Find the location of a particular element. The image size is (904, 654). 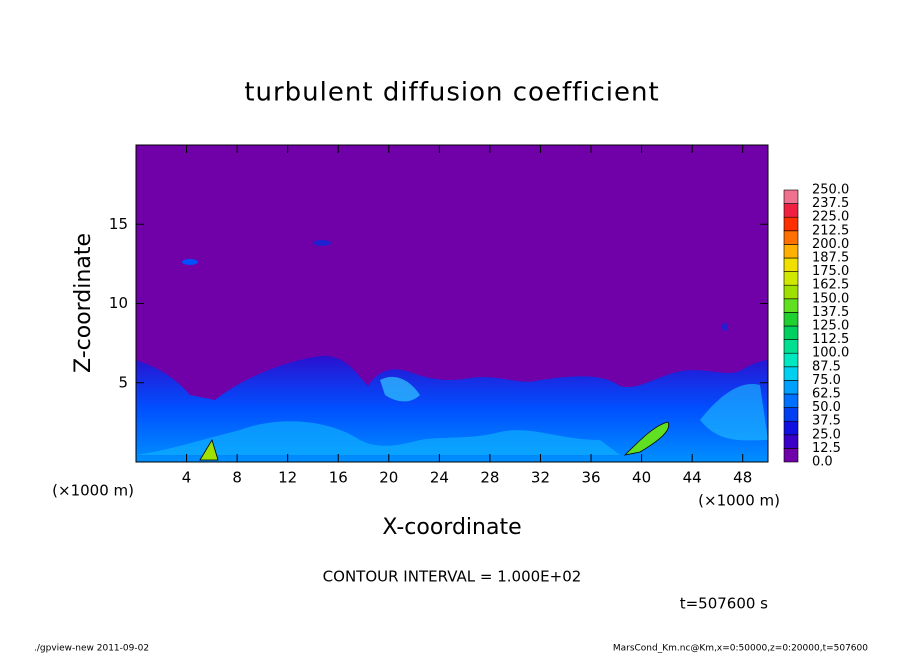

y-tick-label: 15 is located at coordinates (118, 224).